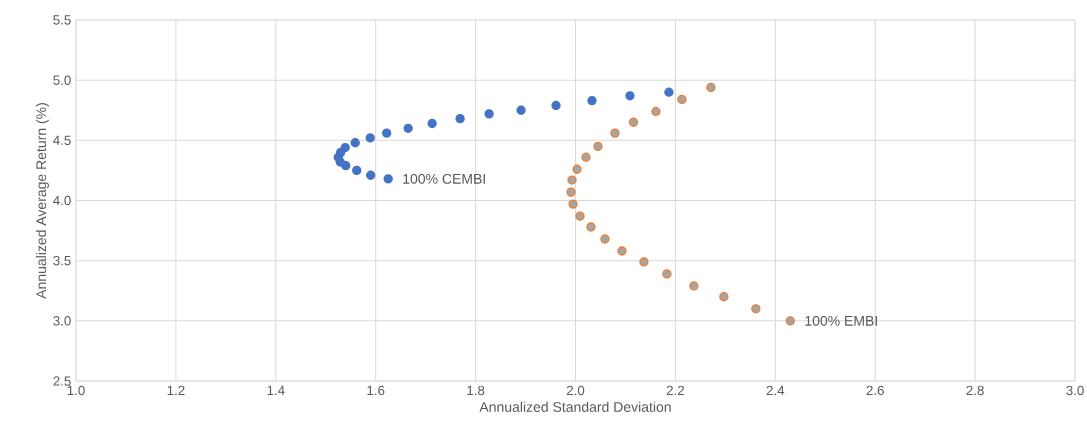  I want to click on x-tick-label: 1.8, so click(476, 390).